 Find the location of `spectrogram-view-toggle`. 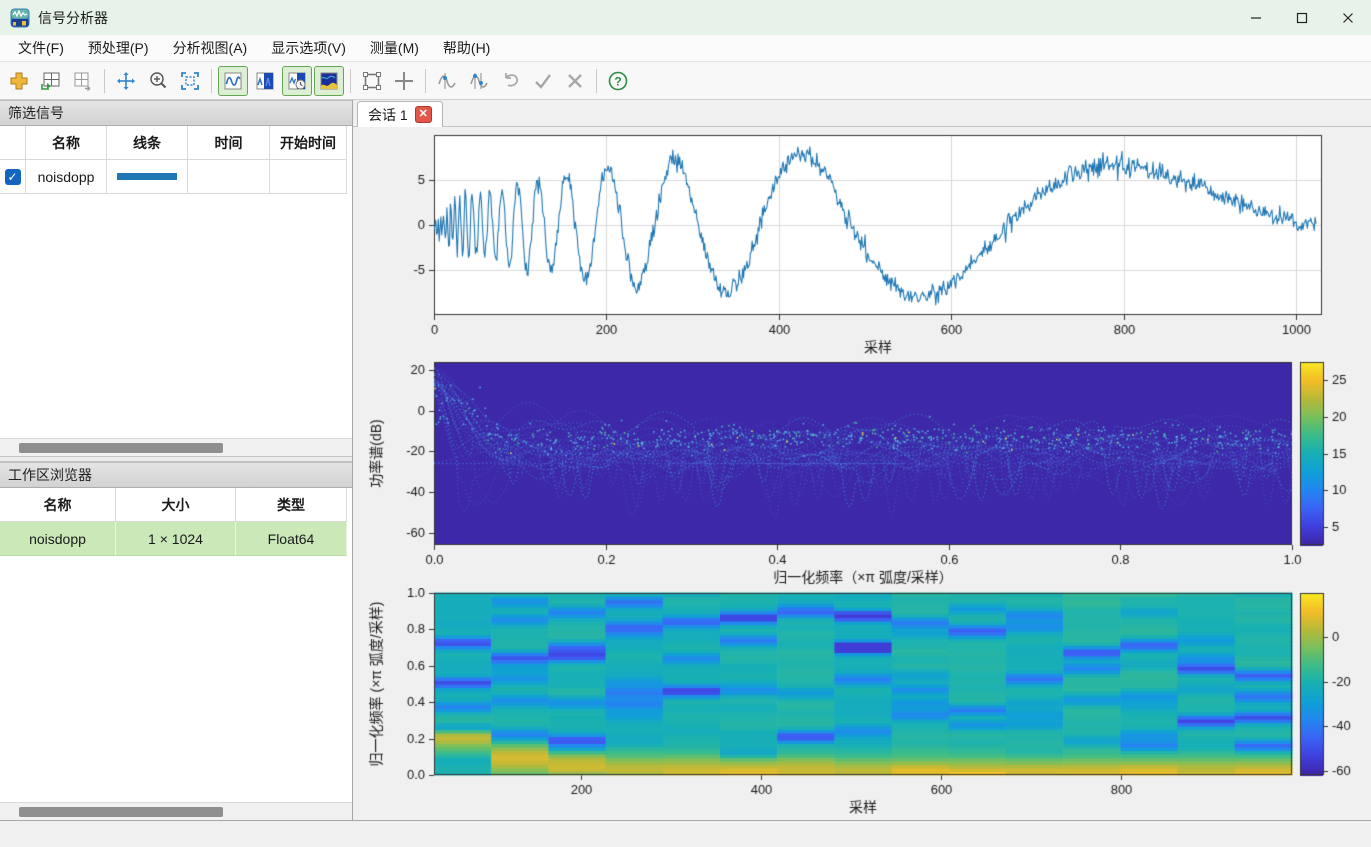

spectrogram-view-toggle is located at coordinates (329, 80).